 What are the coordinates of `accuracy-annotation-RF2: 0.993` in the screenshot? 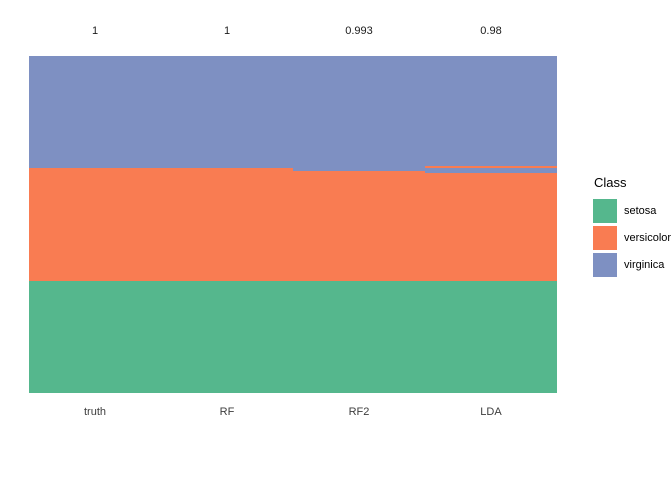 It's located at (359, 31).